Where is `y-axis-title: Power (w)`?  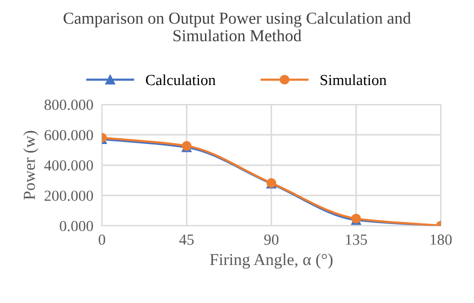
y-axis-title: Power (w) is located at coordinates (30, 165).